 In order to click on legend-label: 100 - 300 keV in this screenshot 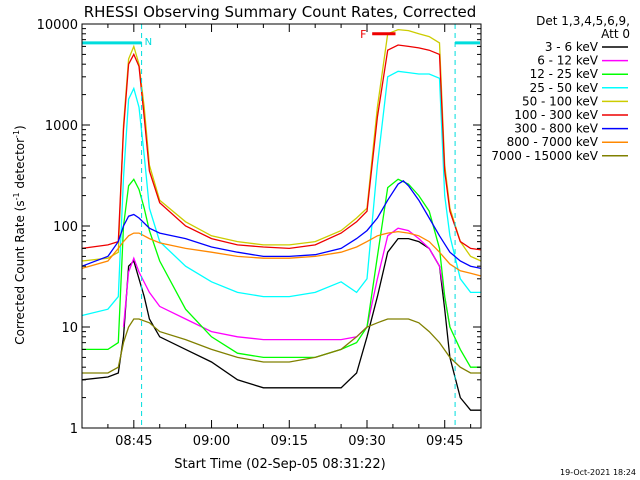, I will do `click(556, 115)`.